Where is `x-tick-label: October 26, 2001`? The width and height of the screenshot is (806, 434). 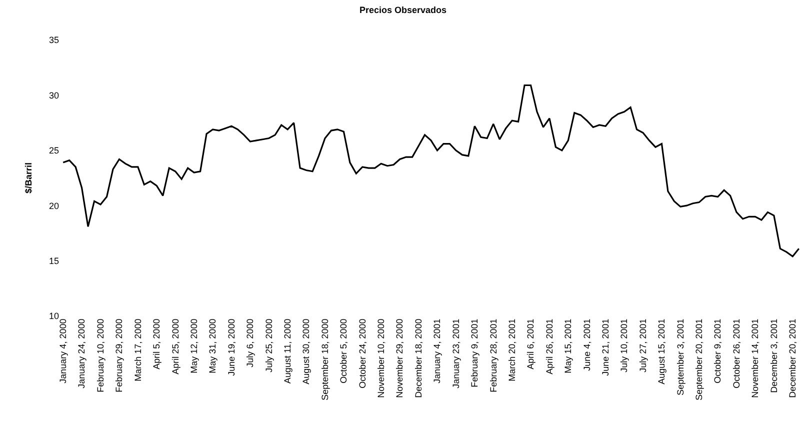 x-tick-label: October 26, 2001 is located at coordinates (736, 353).